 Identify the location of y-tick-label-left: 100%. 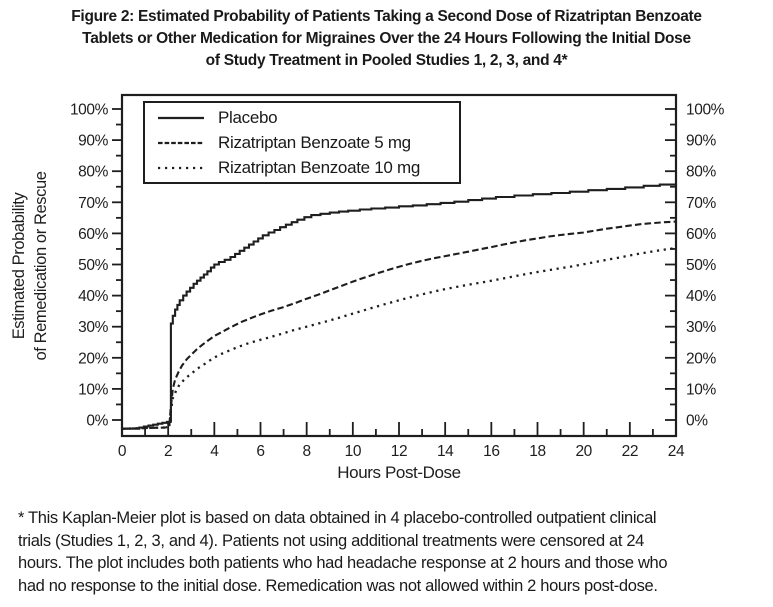
(89, 110).